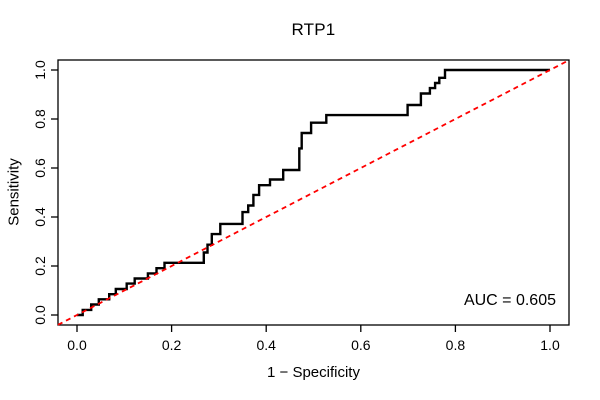 The height and width of the screenshot is (400, 600). I want to click on x-tick-label: 0.4, so click(266, 345).